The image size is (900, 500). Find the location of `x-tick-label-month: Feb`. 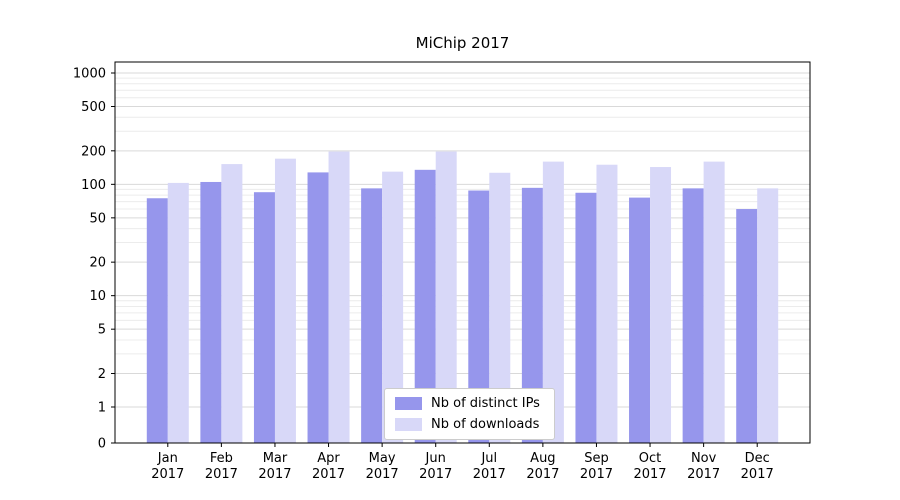

x-tick-label-month: Feb is located at coordinates (221, 458).